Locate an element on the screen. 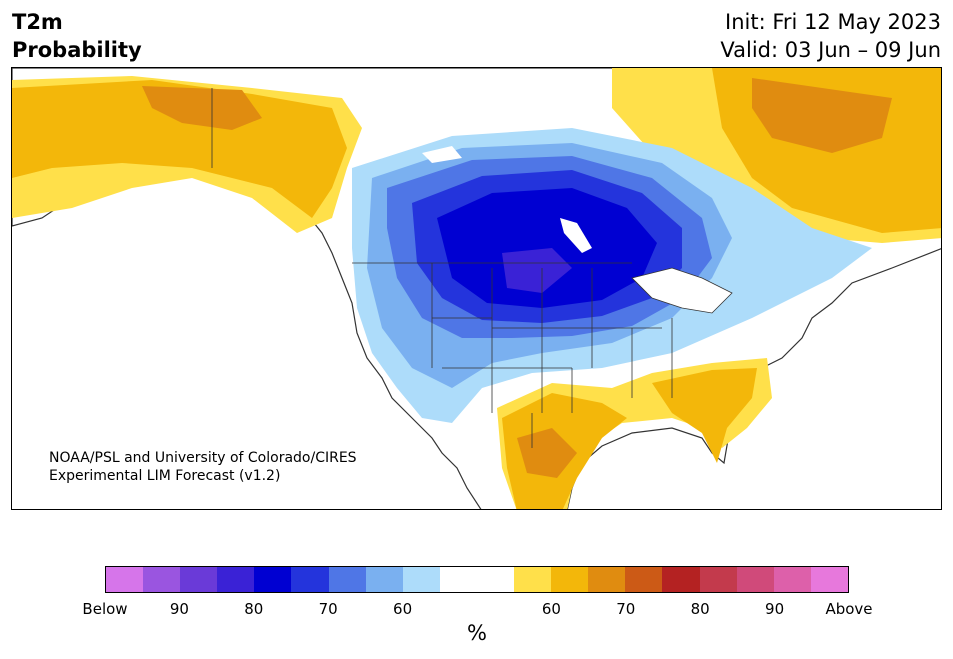 The width and height of the screenshot is (953, 659). colorbar is located at coordinates (477, 579).